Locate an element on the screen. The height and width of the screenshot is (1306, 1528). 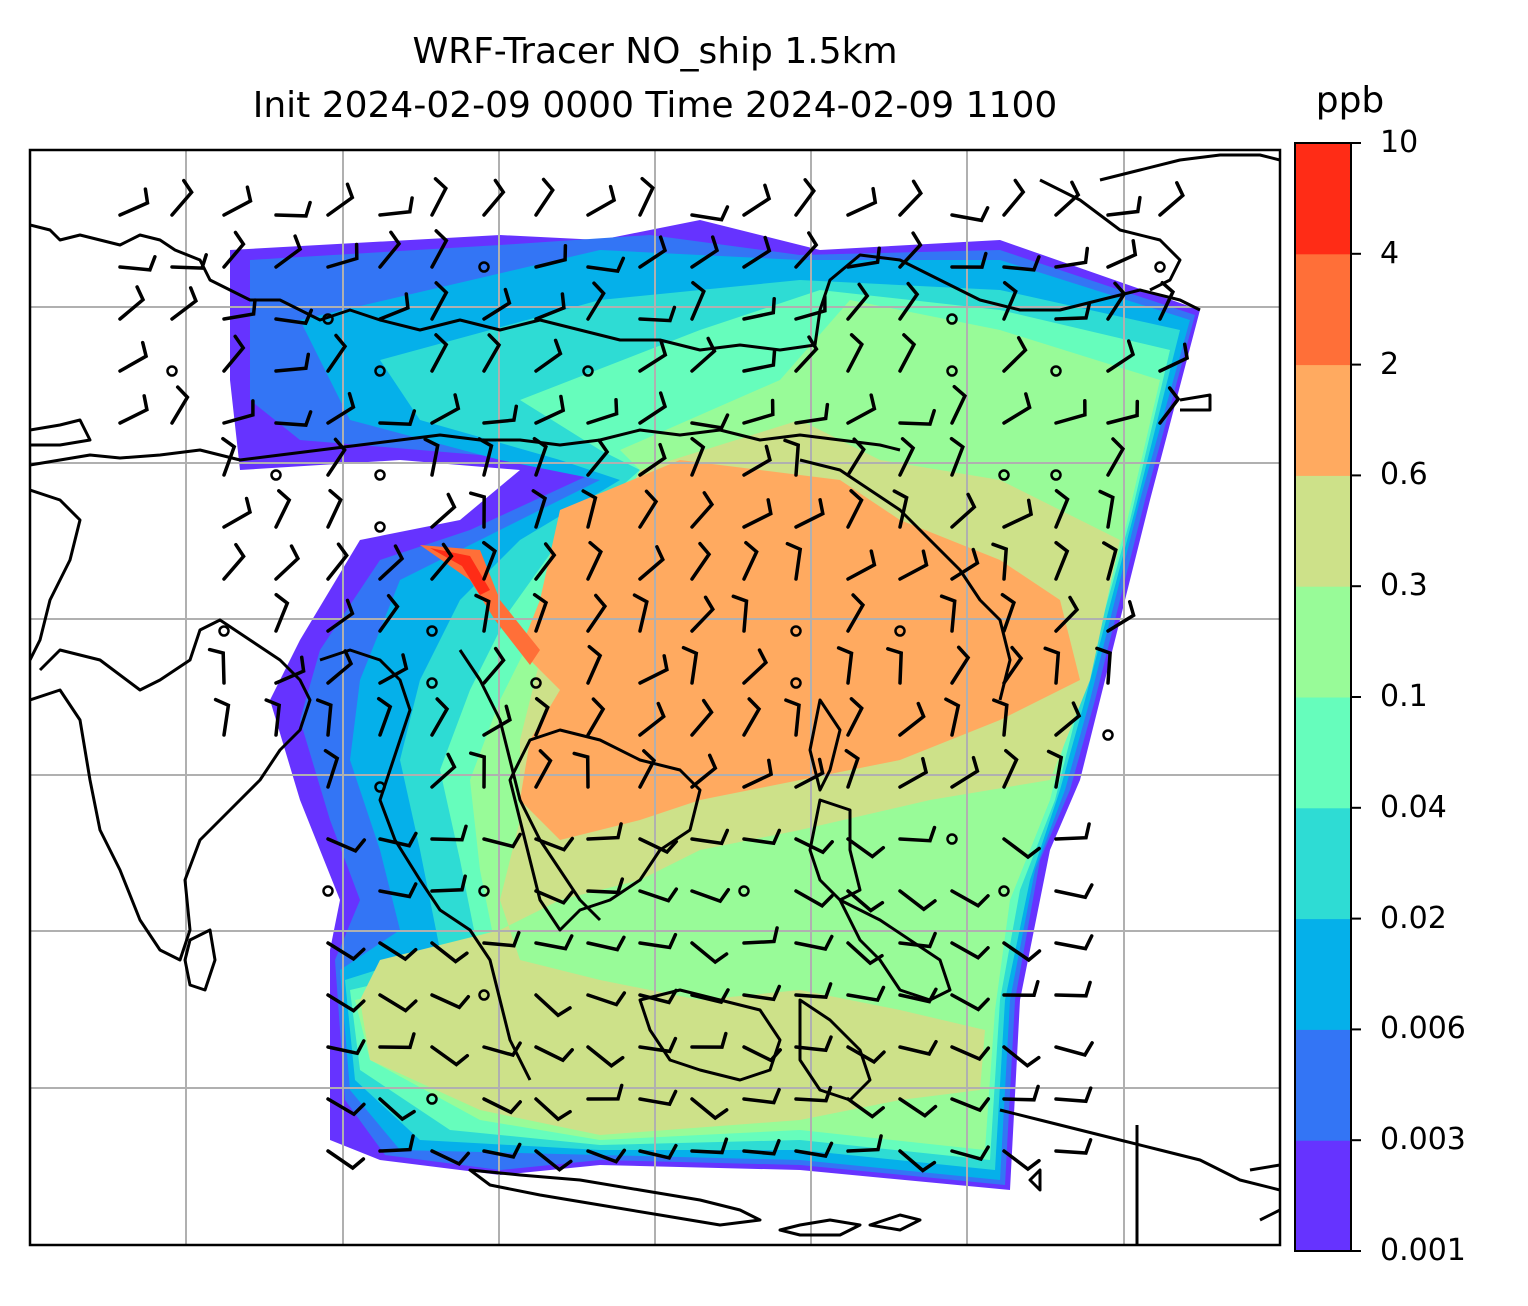
colorbar-tick-label: 4 is located at coordinates (1390, 253).